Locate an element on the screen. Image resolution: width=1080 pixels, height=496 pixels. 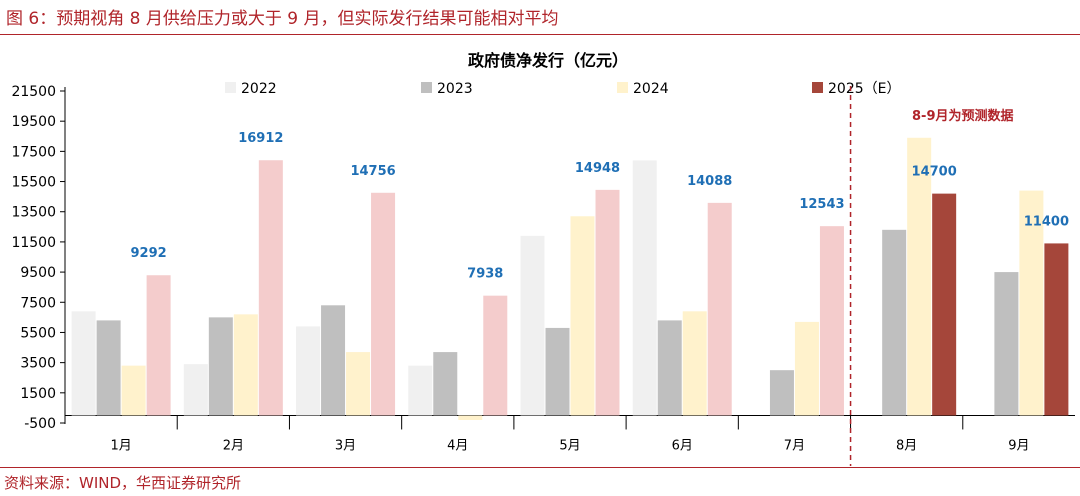
x-tick-label: 7月 is located at coordinates (794, 445).